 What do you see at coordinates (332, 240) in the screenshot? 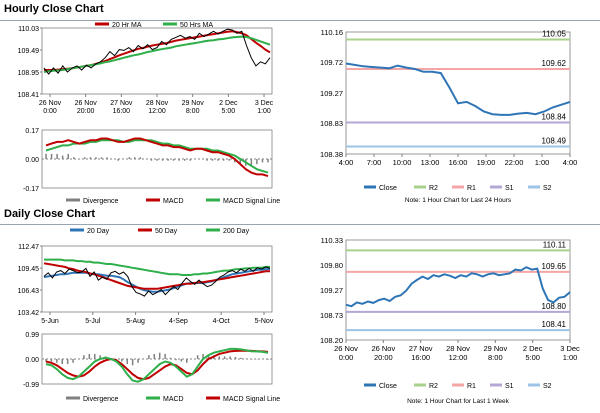
I see `y-tick-label: 110.33` at bounding box center [332, 240].